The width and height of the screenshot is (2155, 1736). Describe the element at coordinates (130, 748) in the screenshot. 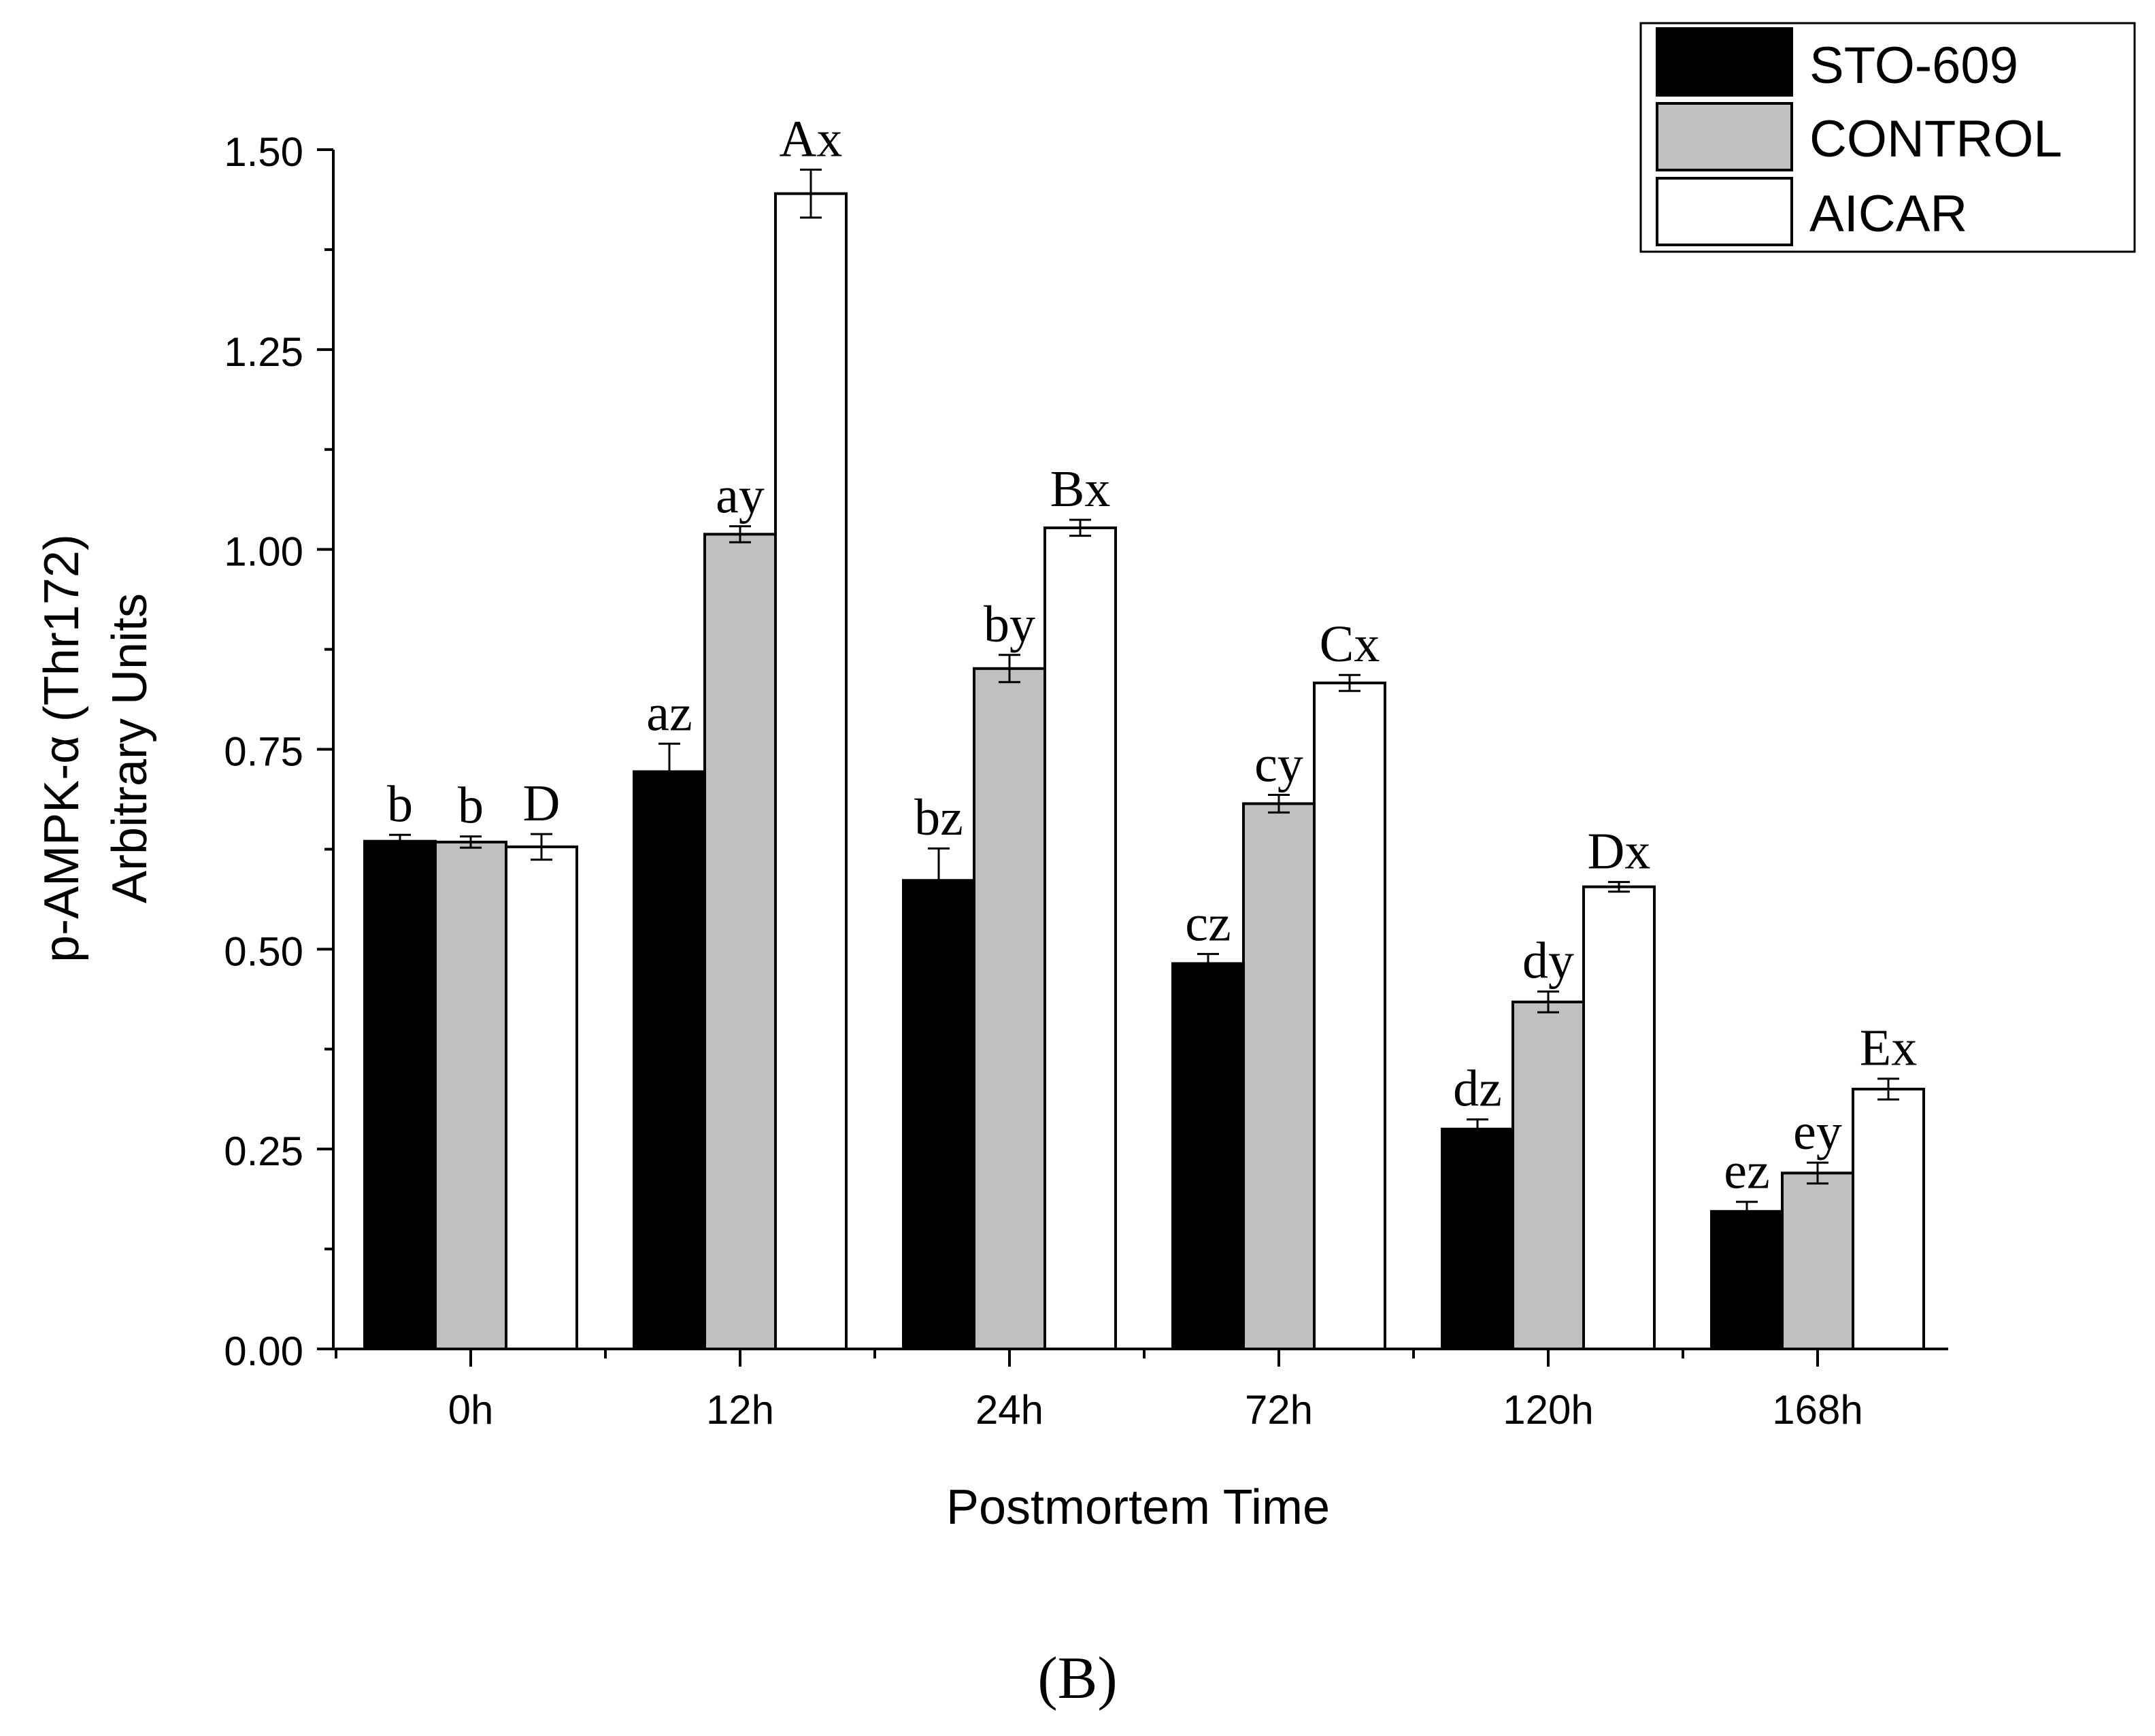

I see `y-axis-title-line2: Arbitrary Units` at that location.